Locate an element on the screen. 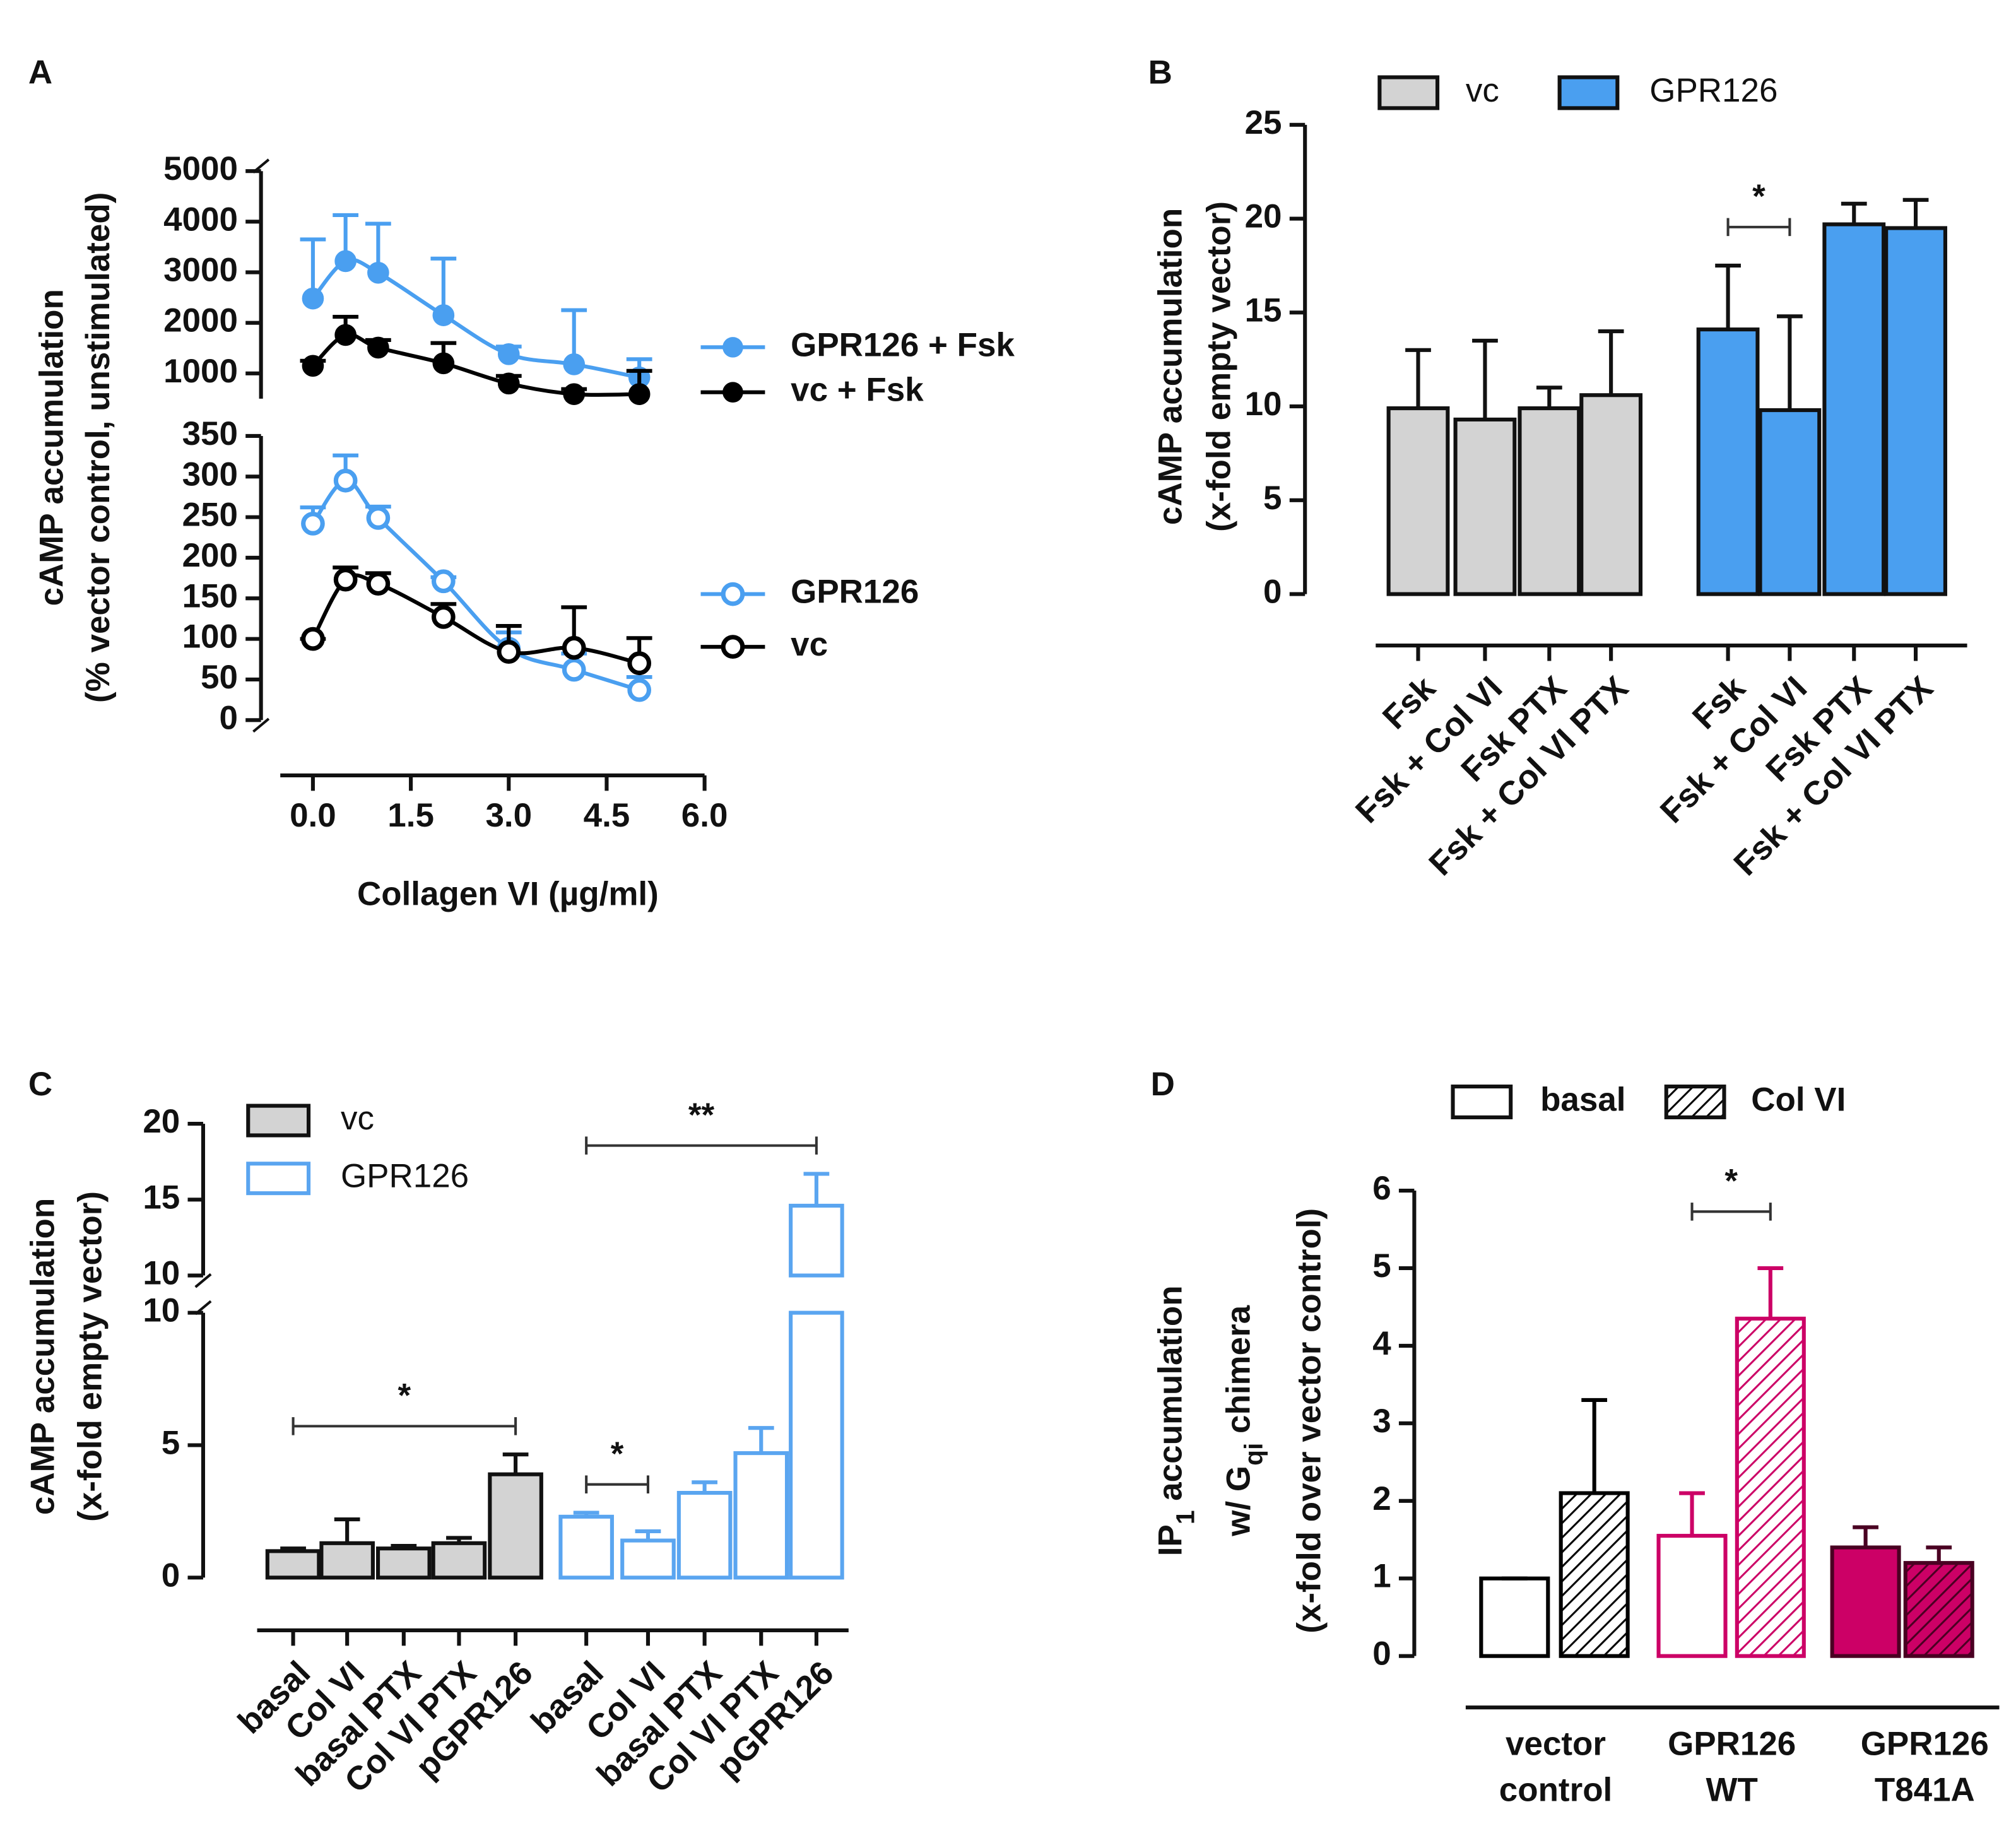  y-tick-label: 2 is located at coordinates (1381, 1499).